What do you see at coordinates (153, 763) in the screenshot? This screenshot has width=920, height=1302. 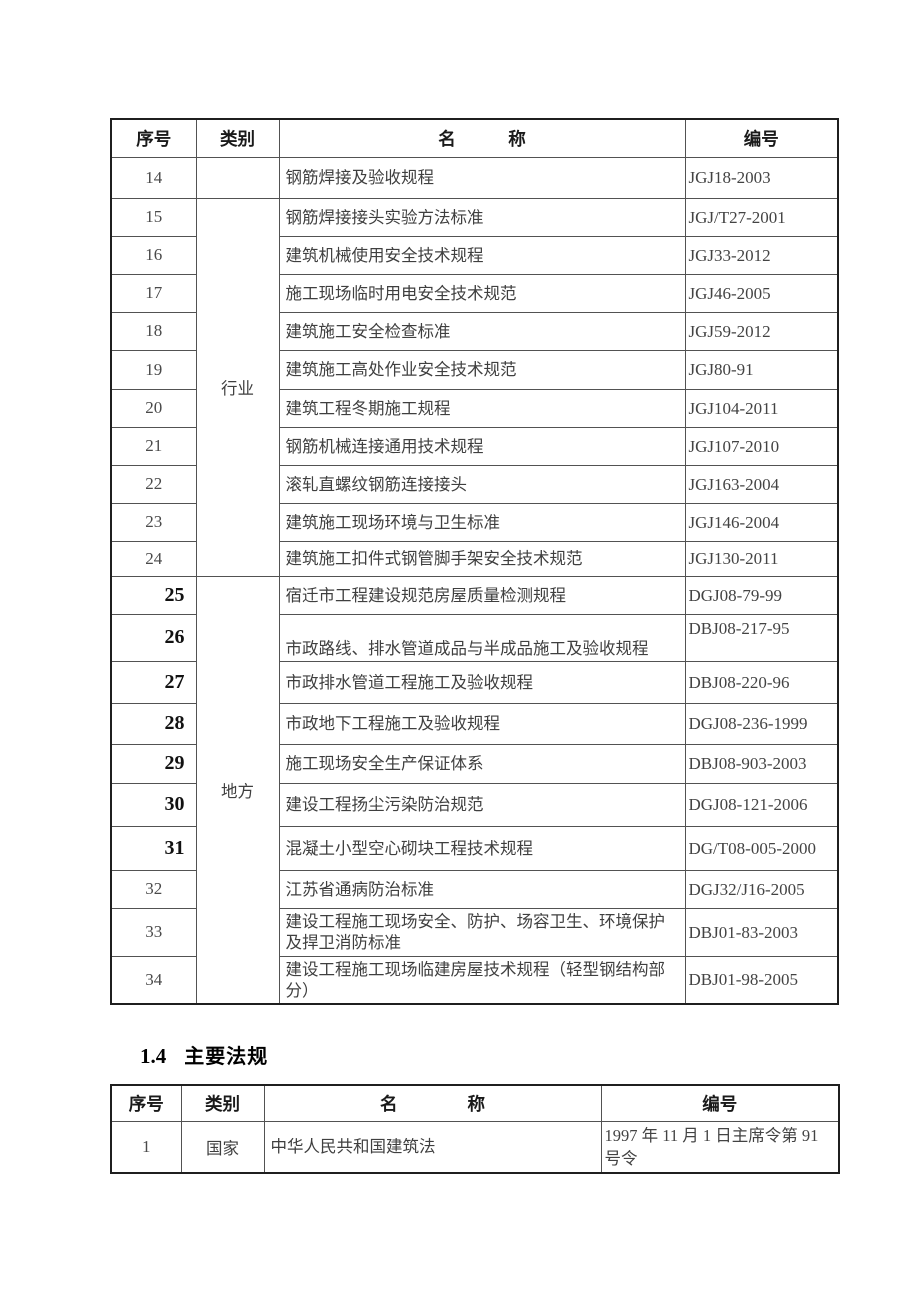 I see `row-number-cell: 29` at bounding box center [153, 763].